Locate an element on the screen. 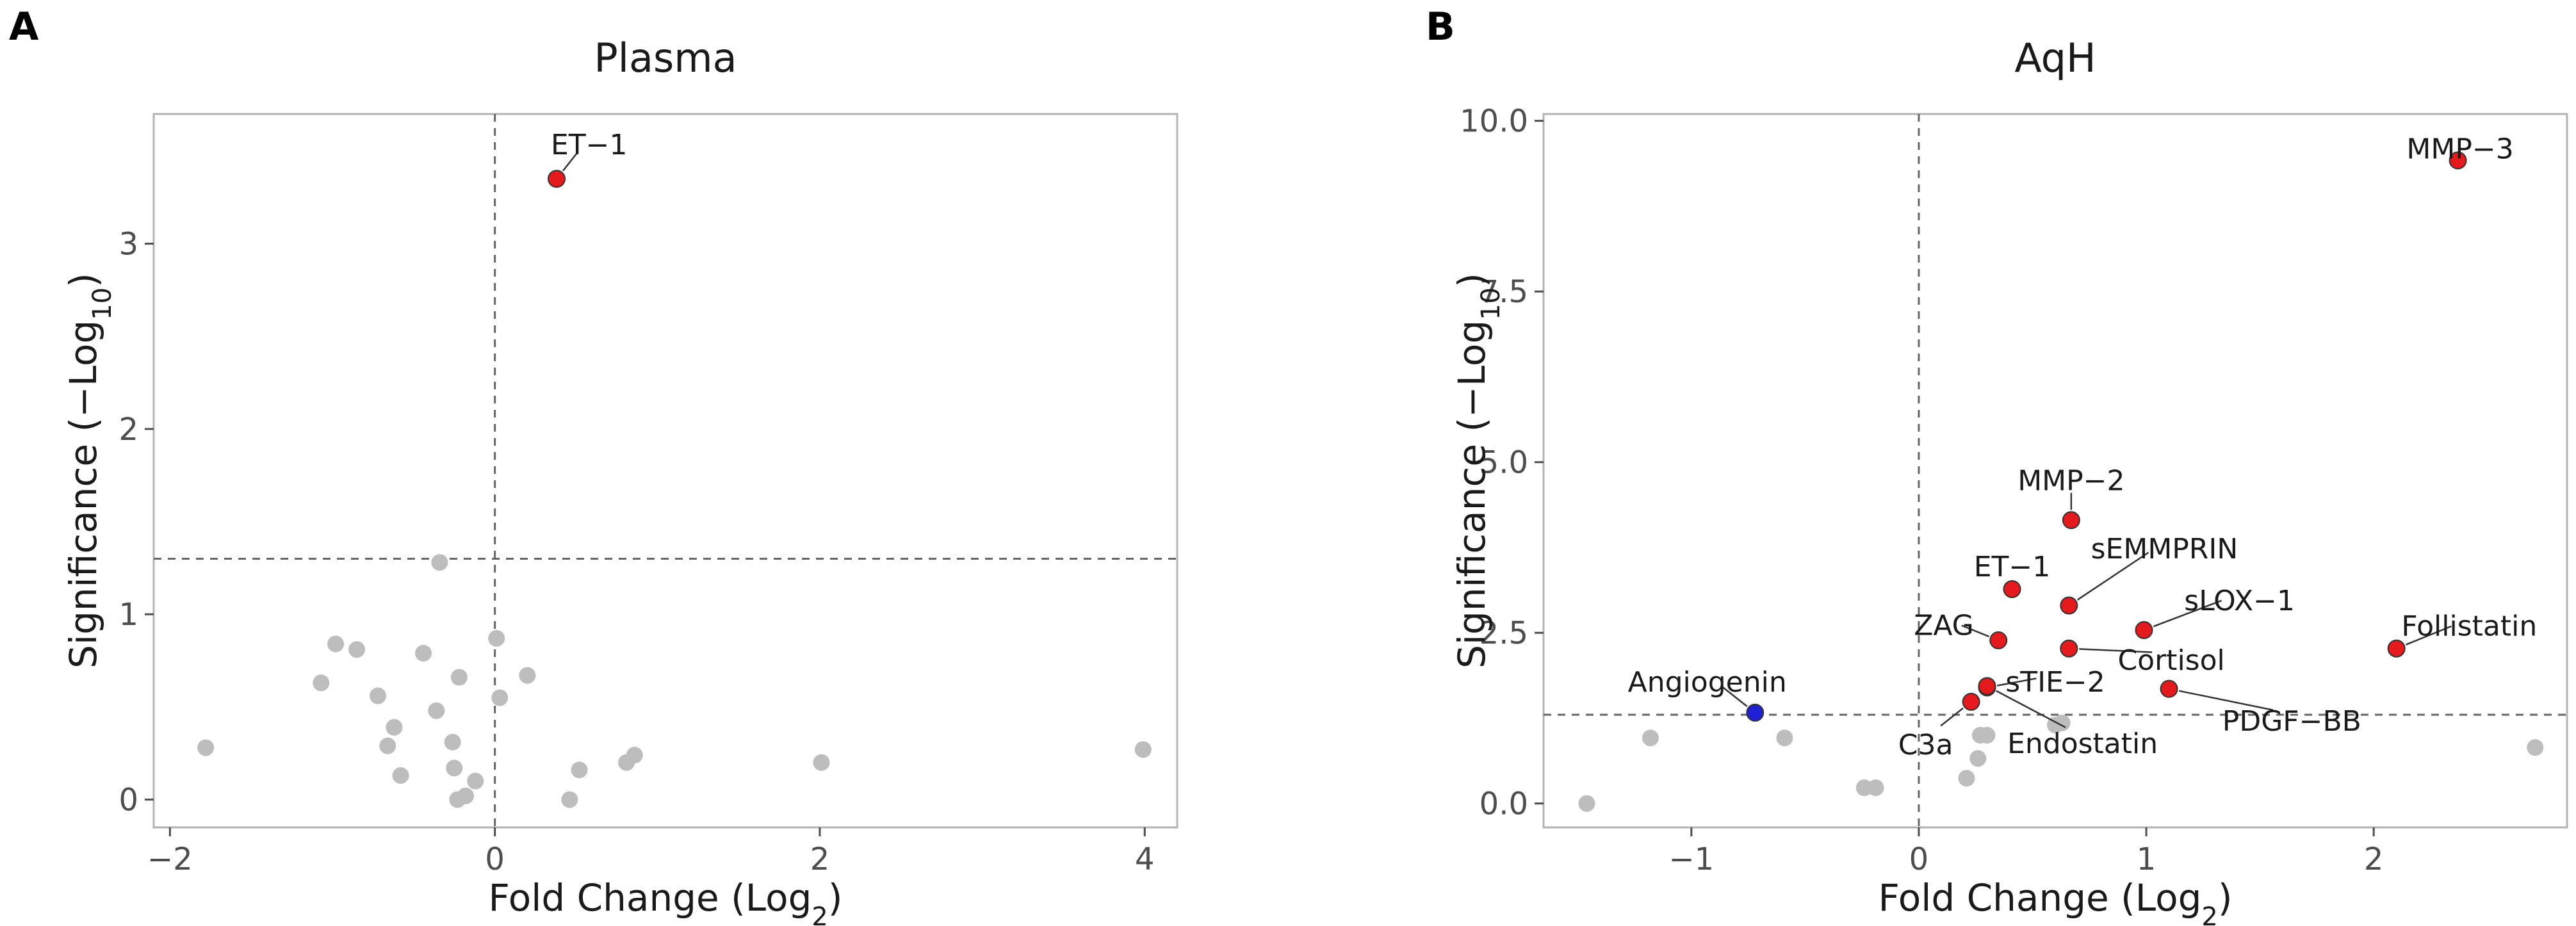 This screenshot has width=2576, height=926. panel-letter: A is located at coordinates (24, 26).